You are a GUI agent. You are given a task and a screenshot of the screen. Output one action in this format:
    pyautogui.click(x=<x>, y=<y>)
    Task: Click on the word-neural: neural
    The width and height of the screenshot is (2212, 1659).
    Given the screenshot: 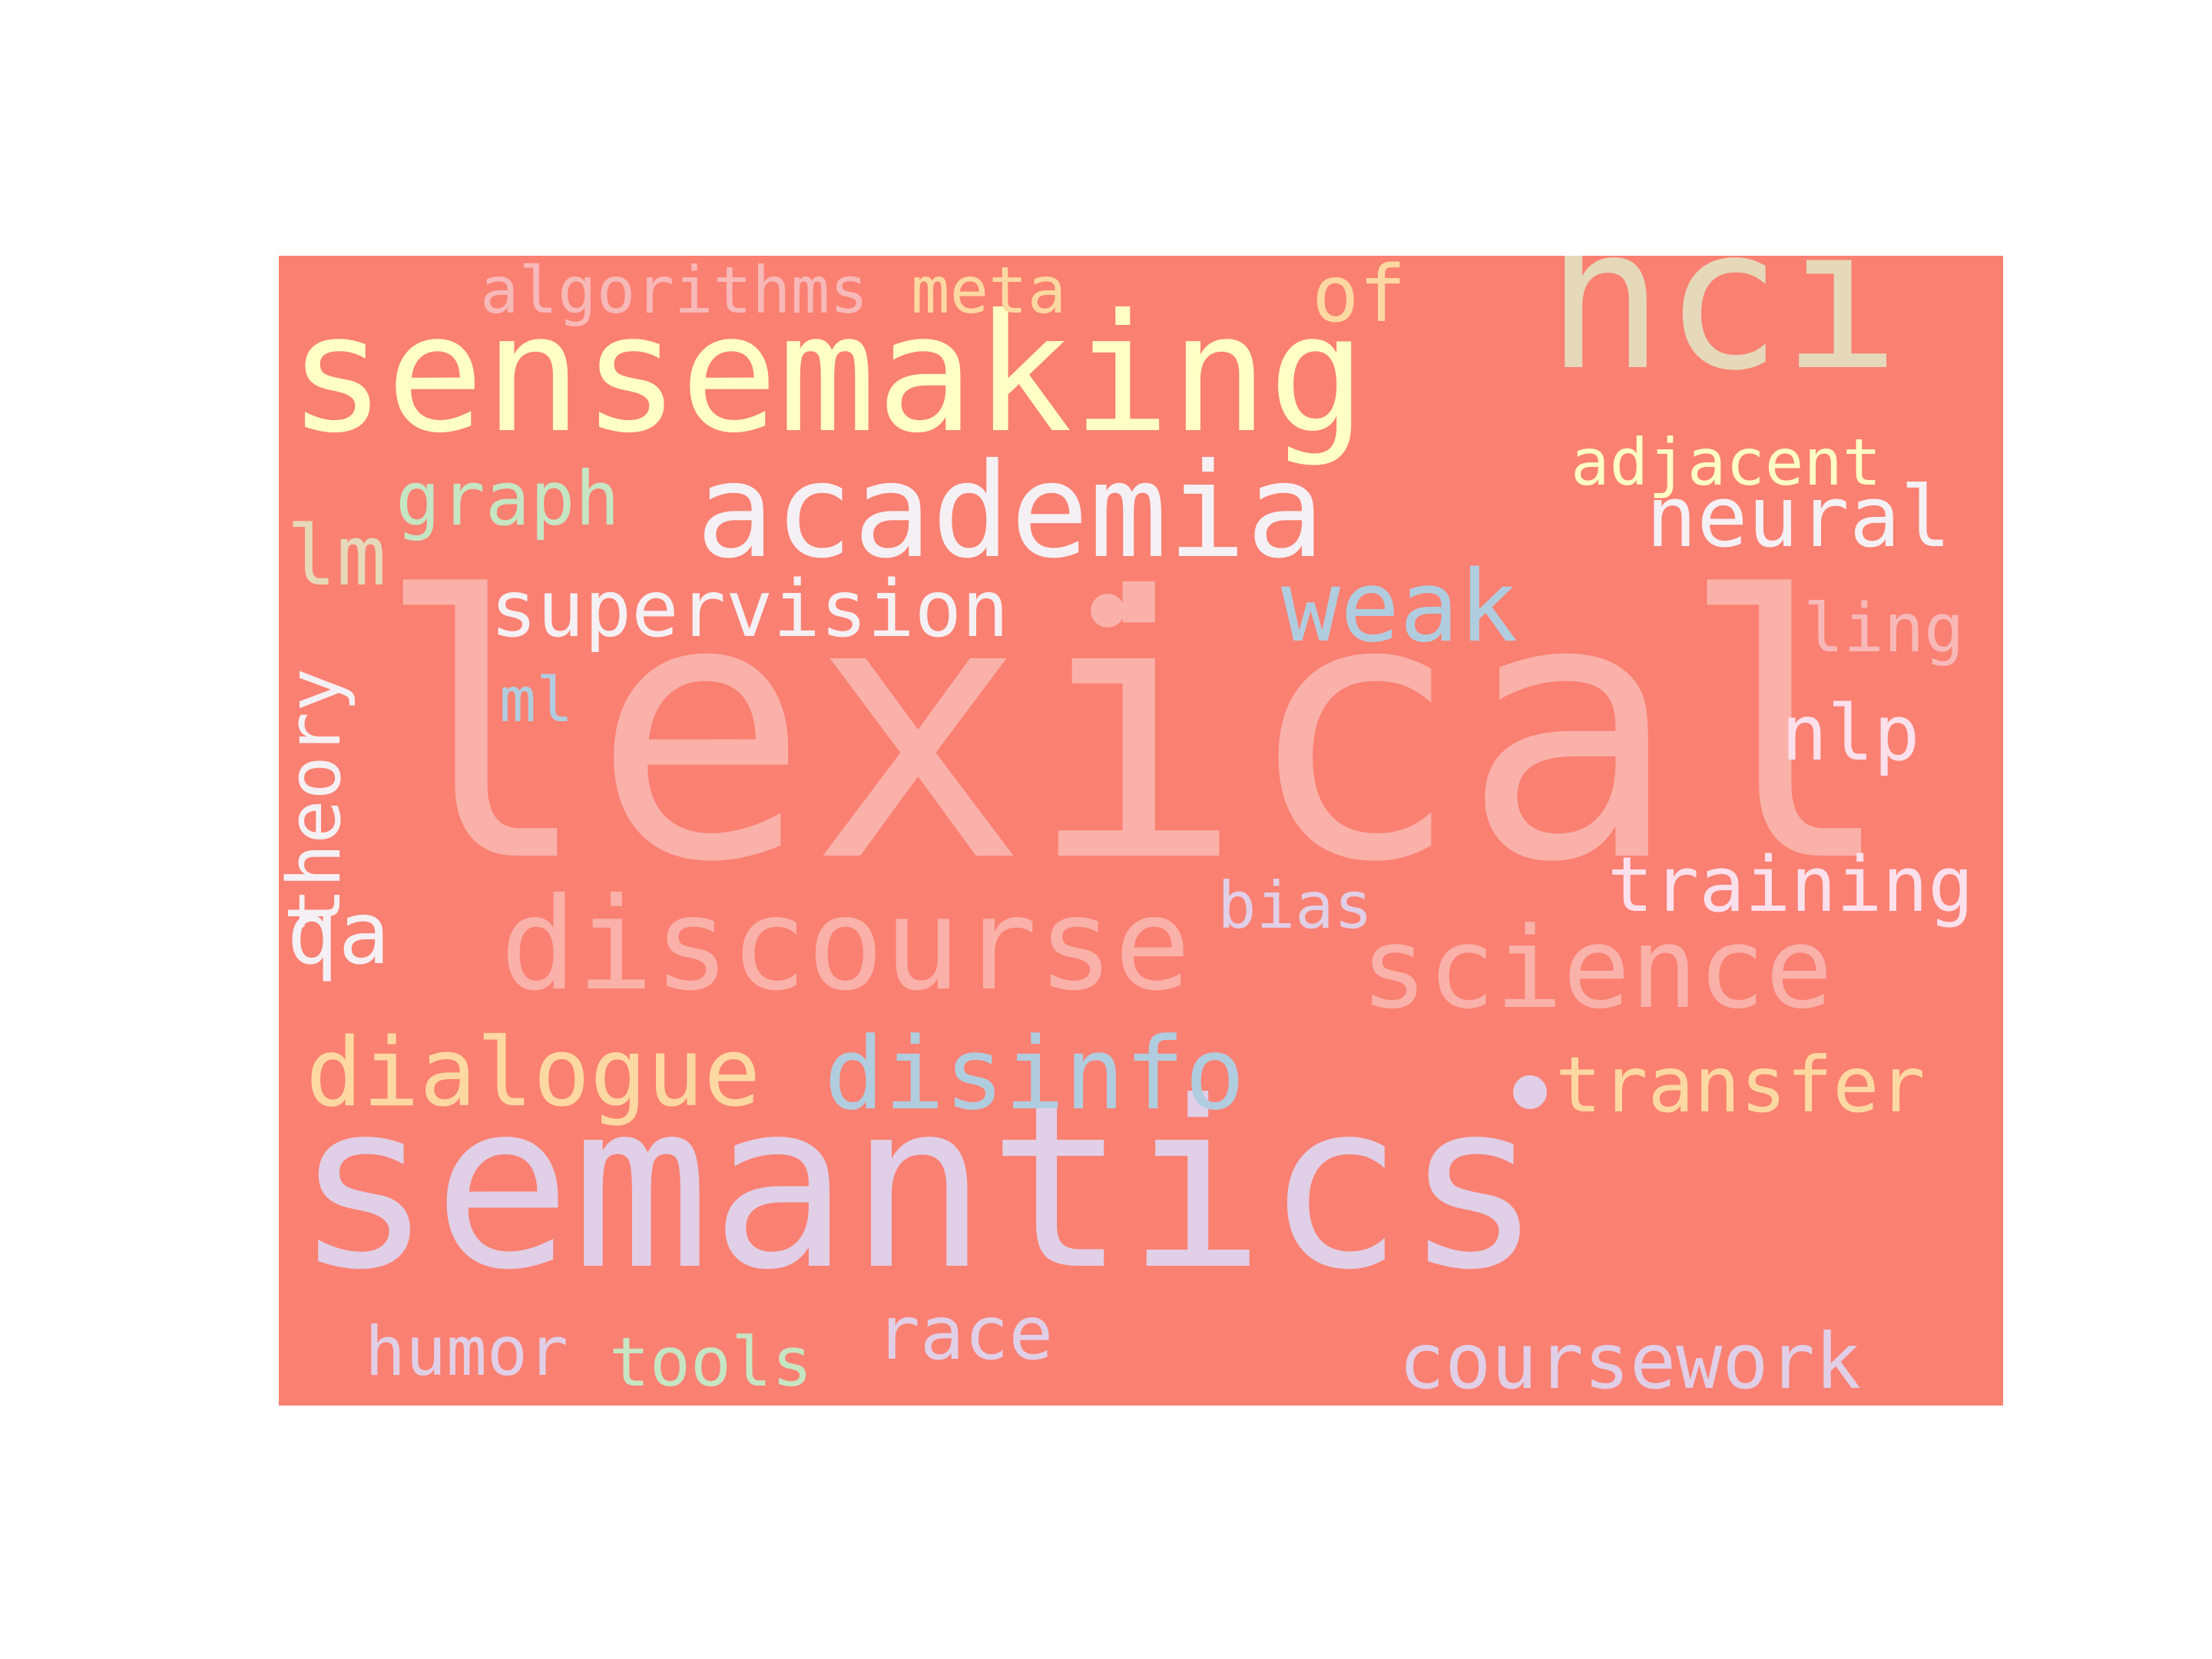 What is the action you would take?
    pyautogui.click(x=1799, y=517)
    